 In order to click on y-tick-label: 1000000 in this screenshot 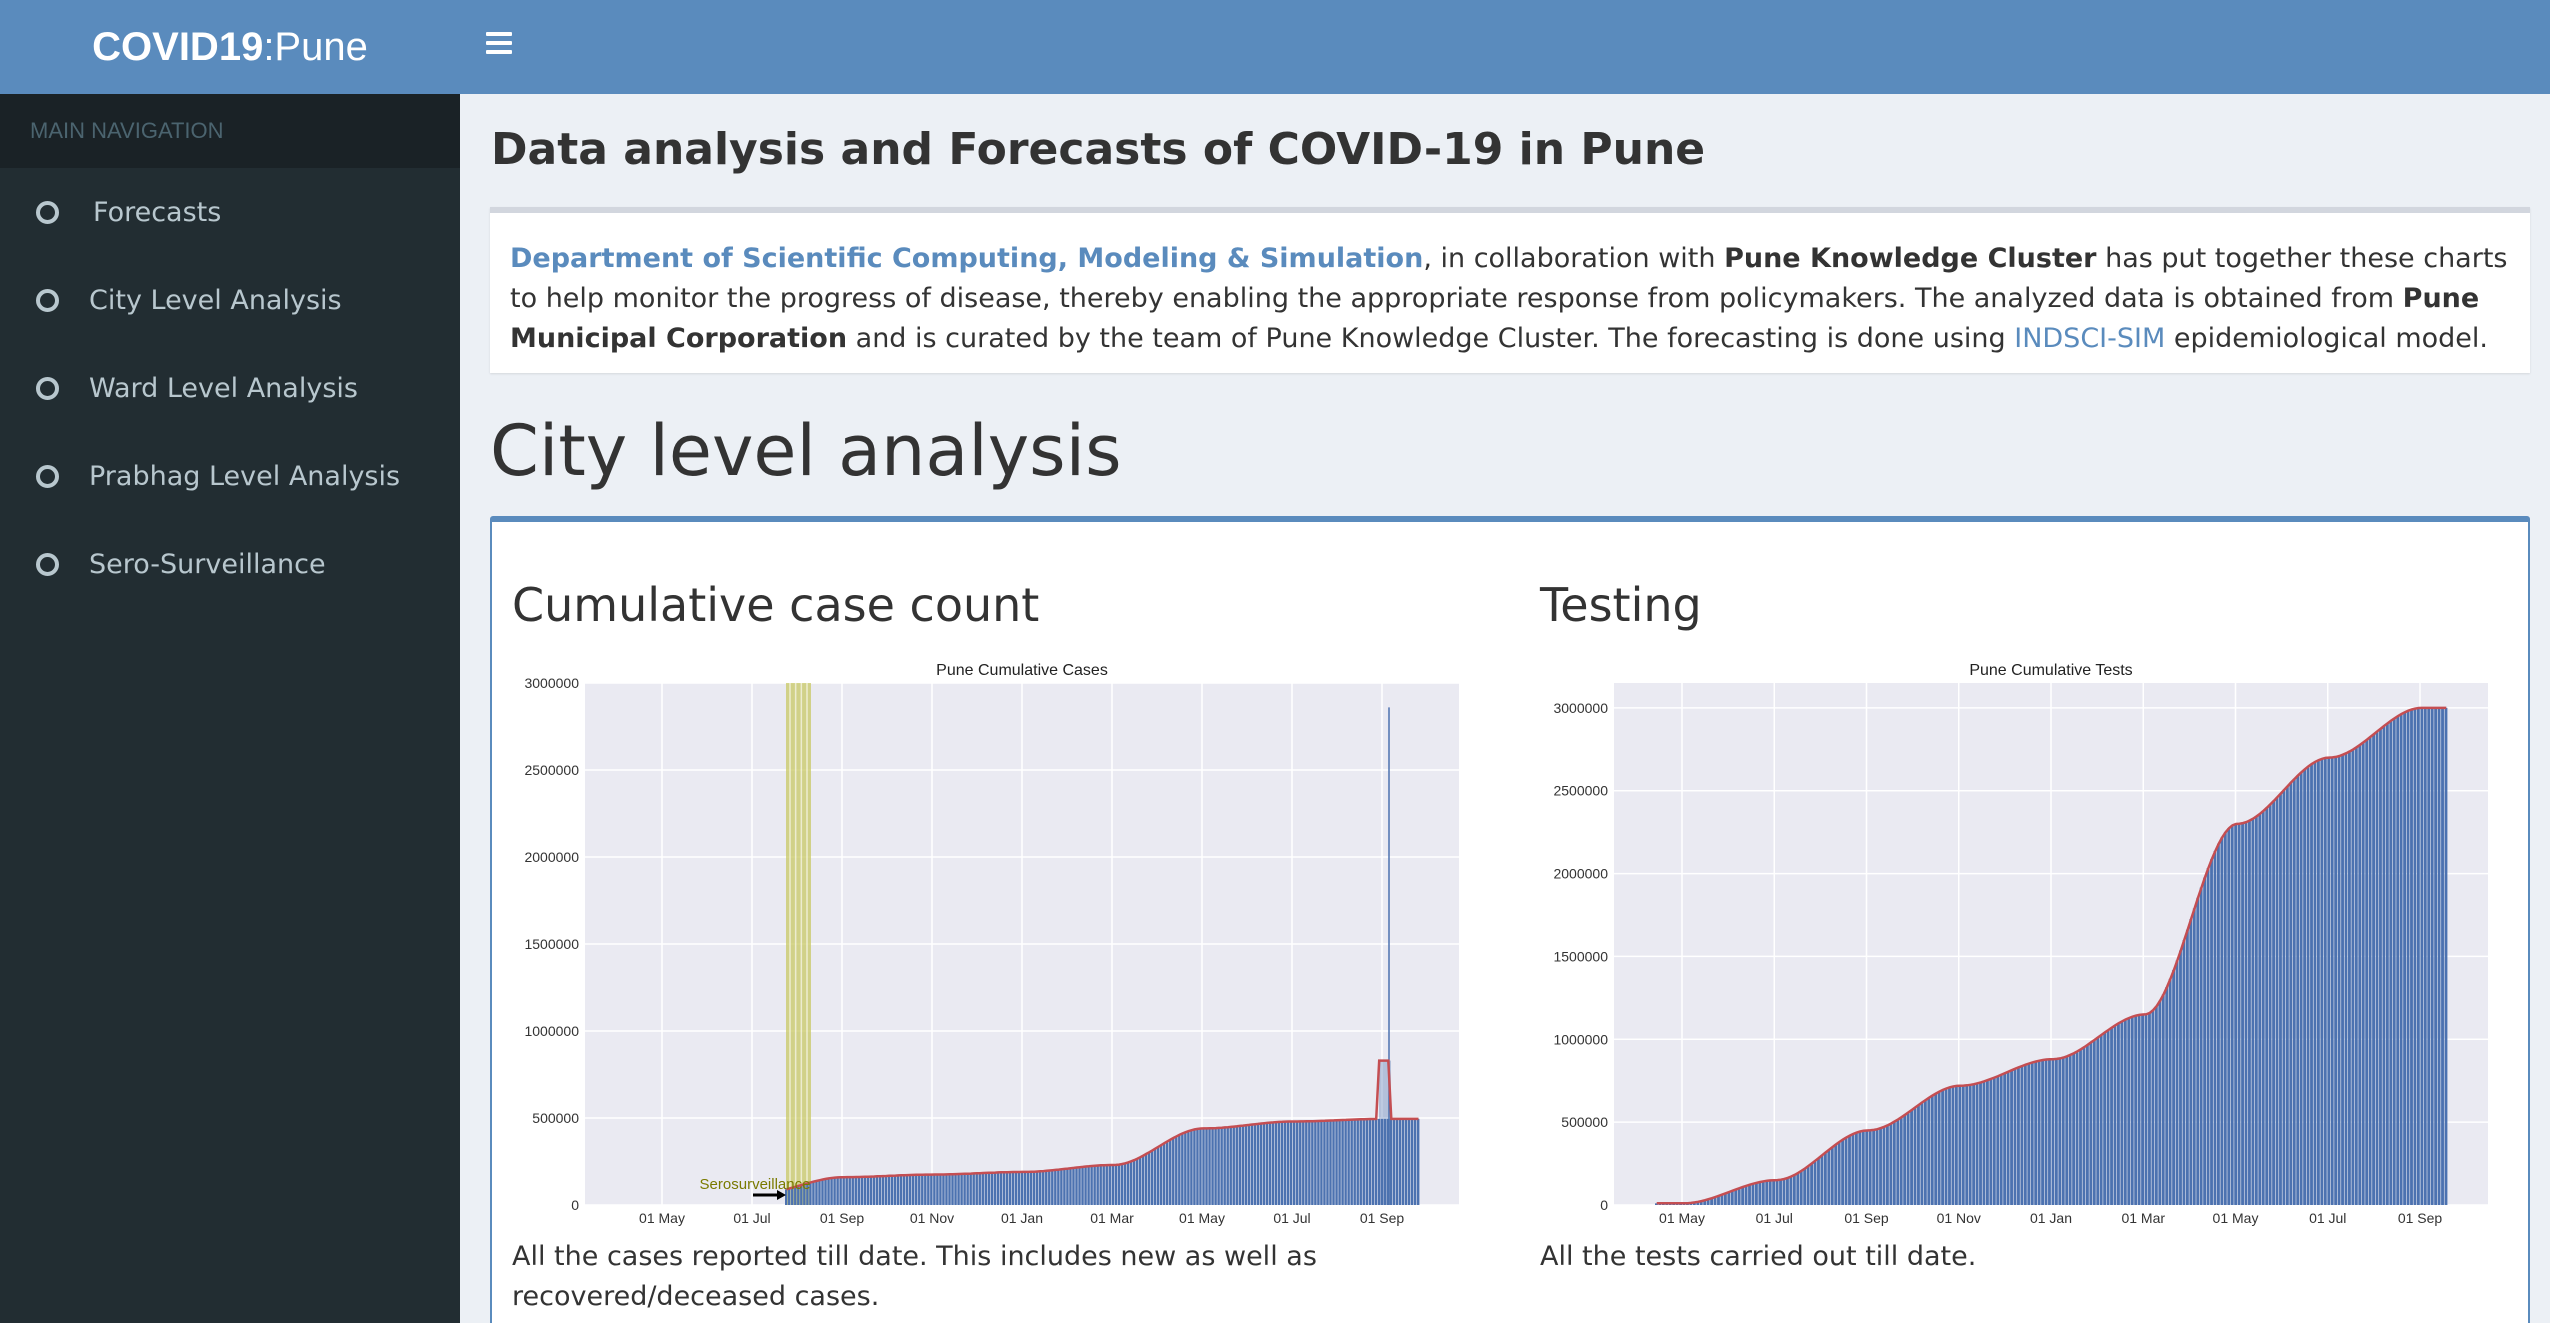, I will do `click(1580, 1039)`.